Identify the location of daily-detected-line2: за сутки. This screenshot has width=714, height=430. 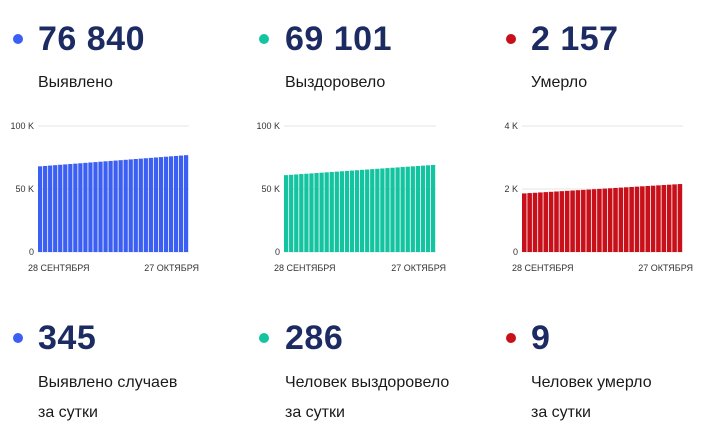
(68, 412).